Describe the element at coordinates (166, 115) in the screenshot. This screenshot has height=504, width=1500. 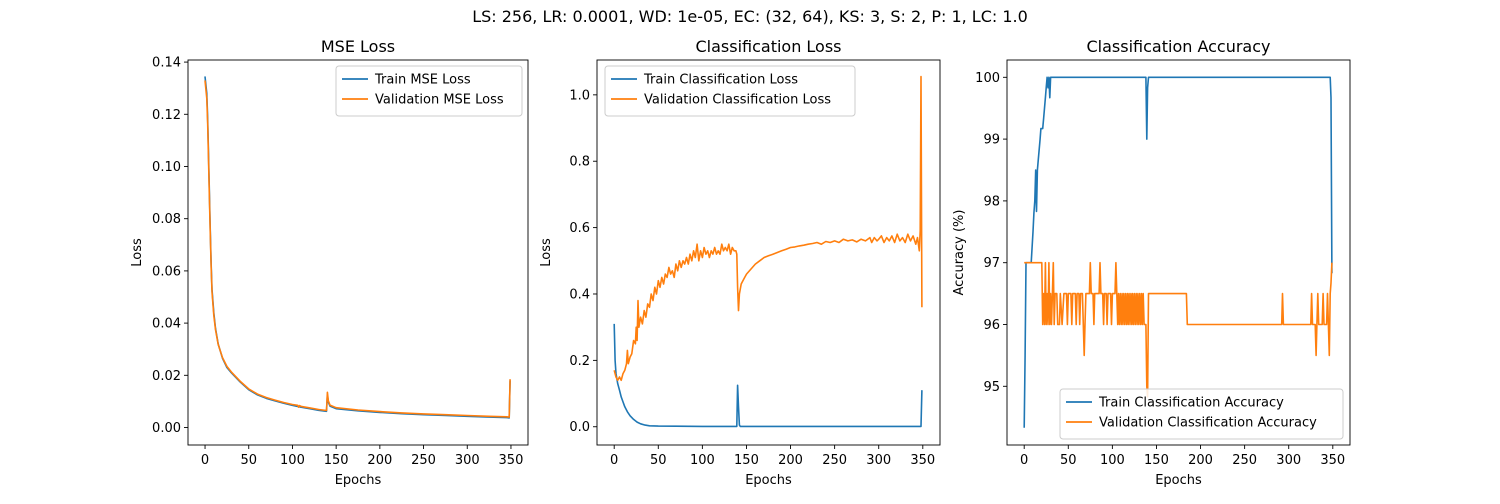
I see `y-tick-label: 0.12` at that location.